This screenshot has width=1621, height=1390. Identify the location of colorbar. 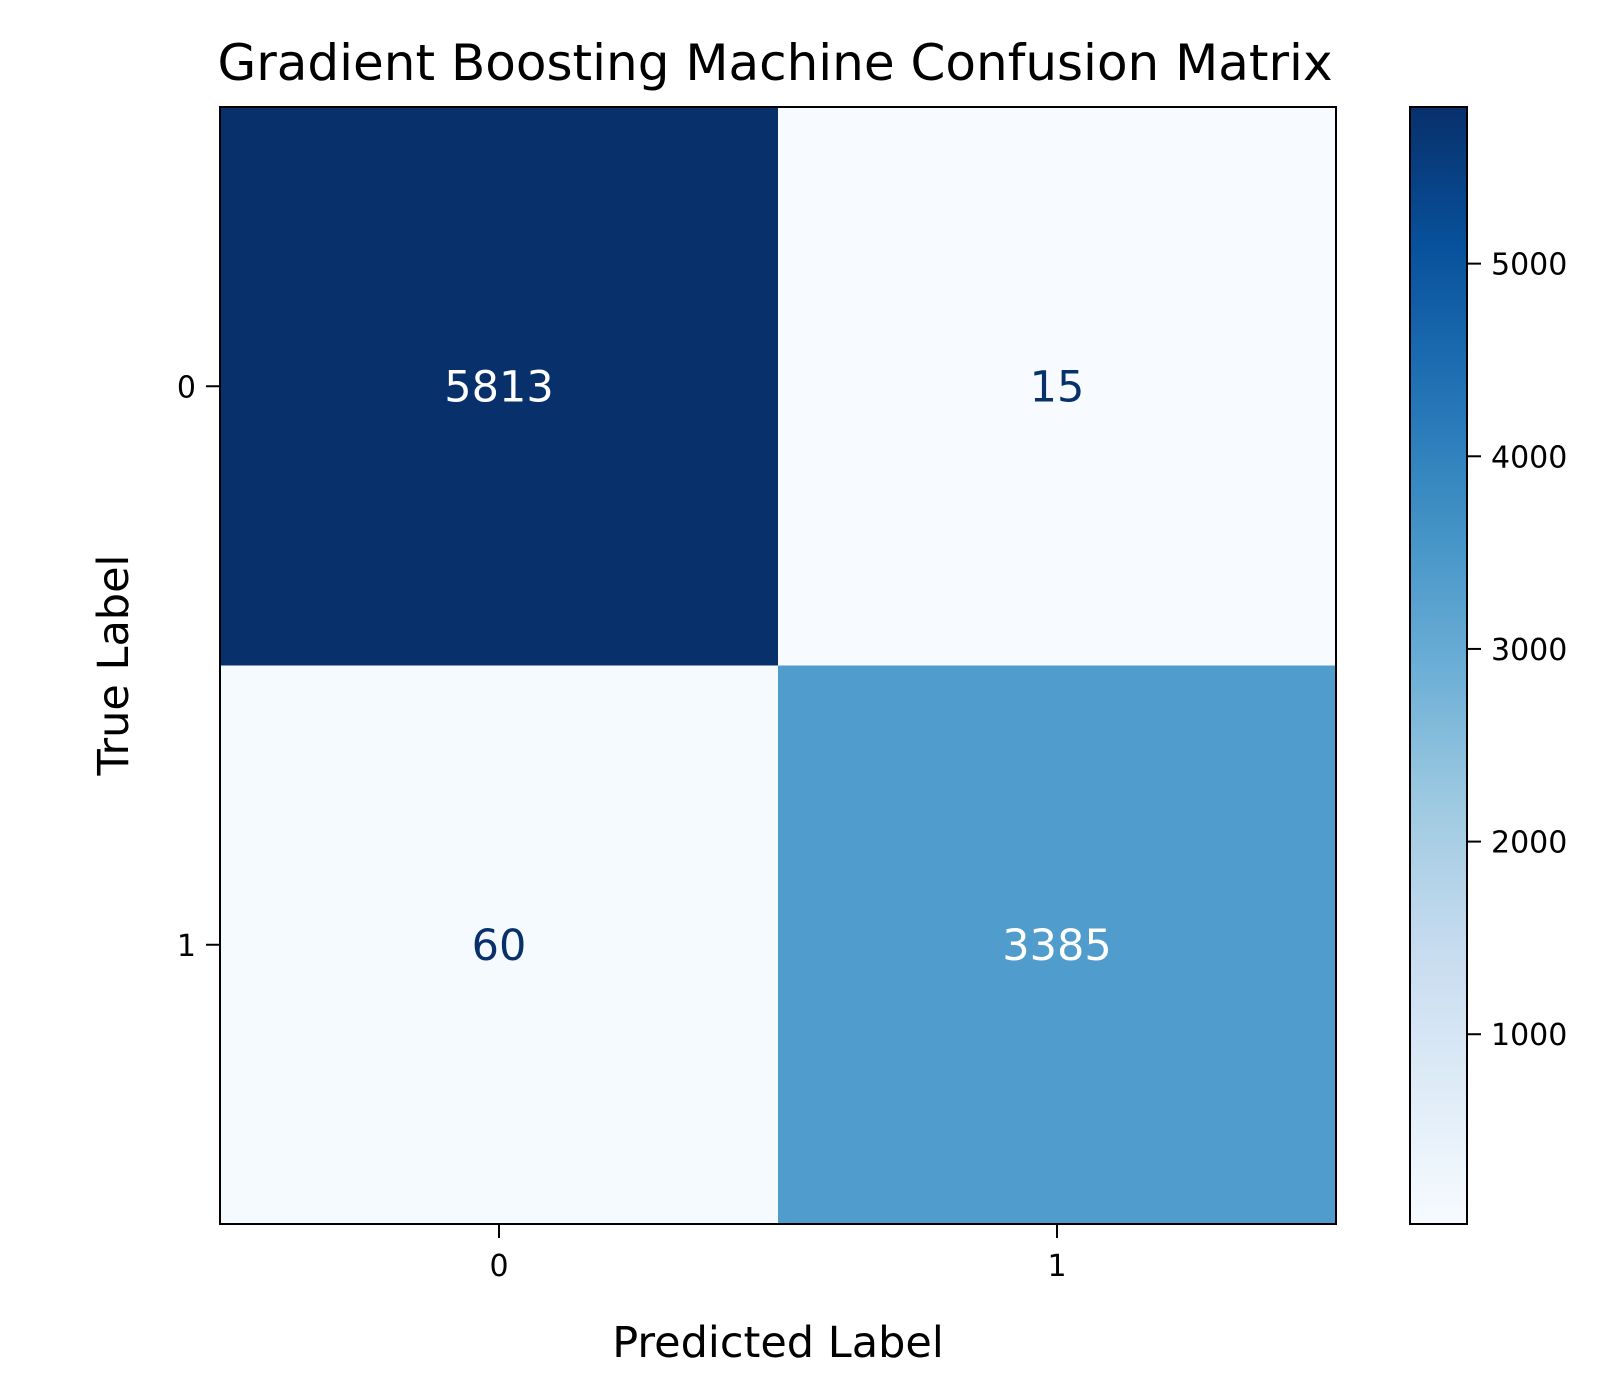
(1438, 665).